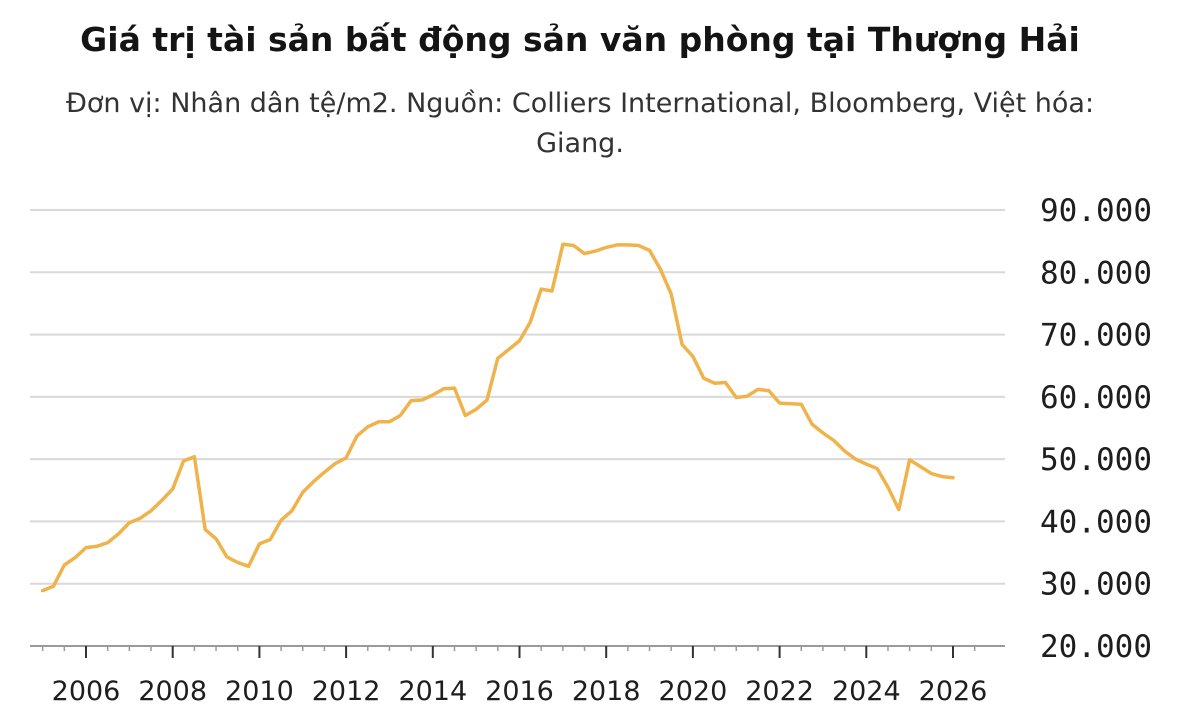 Image resolution: width=1200 pixels, height=726 pixels. What do you see at coordinates (519, 691) in the screenshot?
I see `x-tick-label: 2016` at bounding box center [519, 691].